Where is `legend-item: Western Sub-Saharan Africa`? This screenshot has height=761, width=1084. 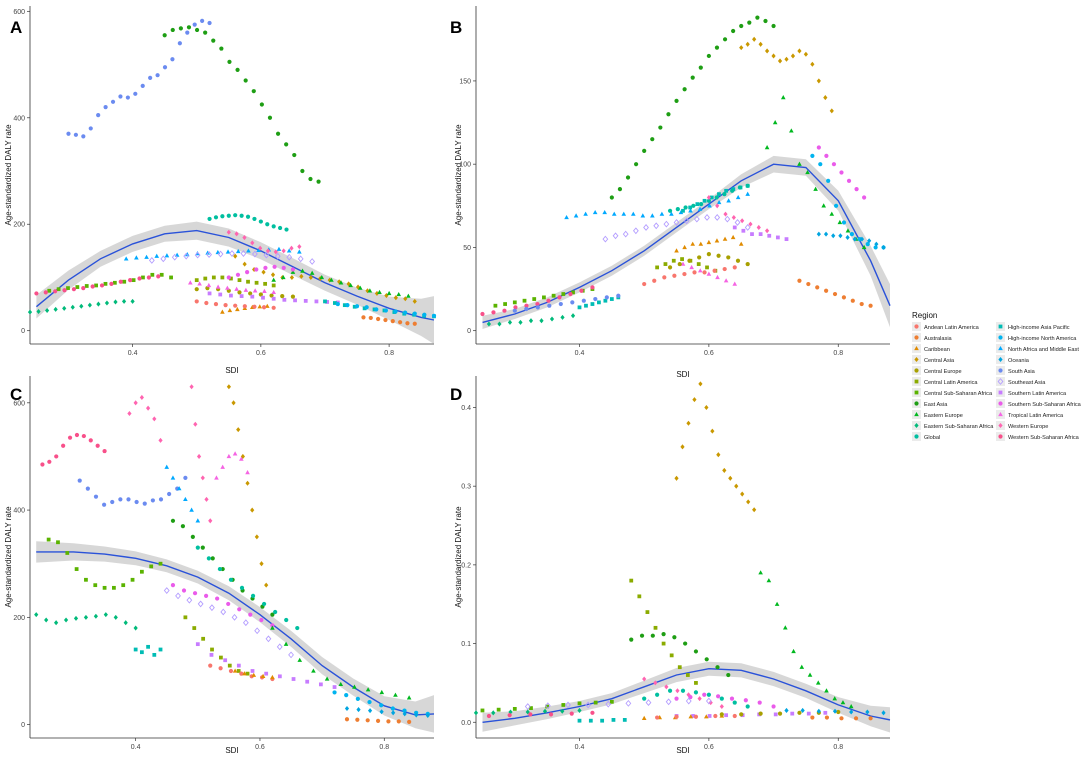 legend-item: Western Sub-Saharan Africa is located at coordinates (1038, 436).